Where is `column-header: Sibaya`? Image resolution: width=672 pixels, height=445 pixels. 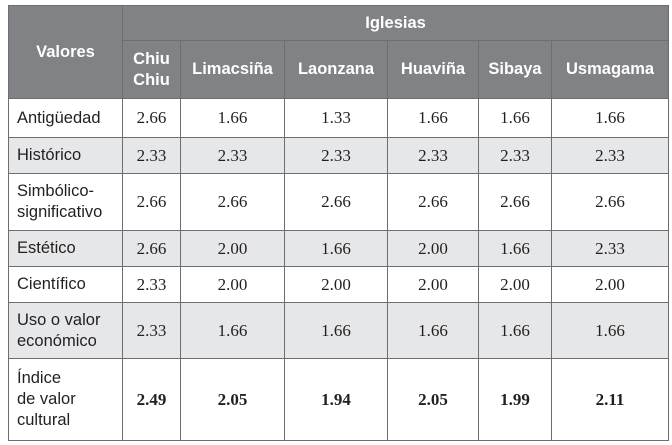
column-header: Sibaya is located at coordinates (515, 69).